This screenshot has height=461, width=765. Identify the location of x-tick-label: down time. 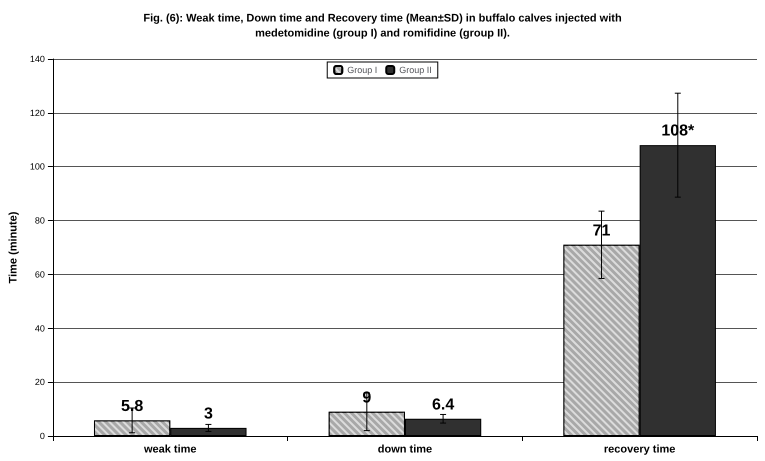
(405, 450).